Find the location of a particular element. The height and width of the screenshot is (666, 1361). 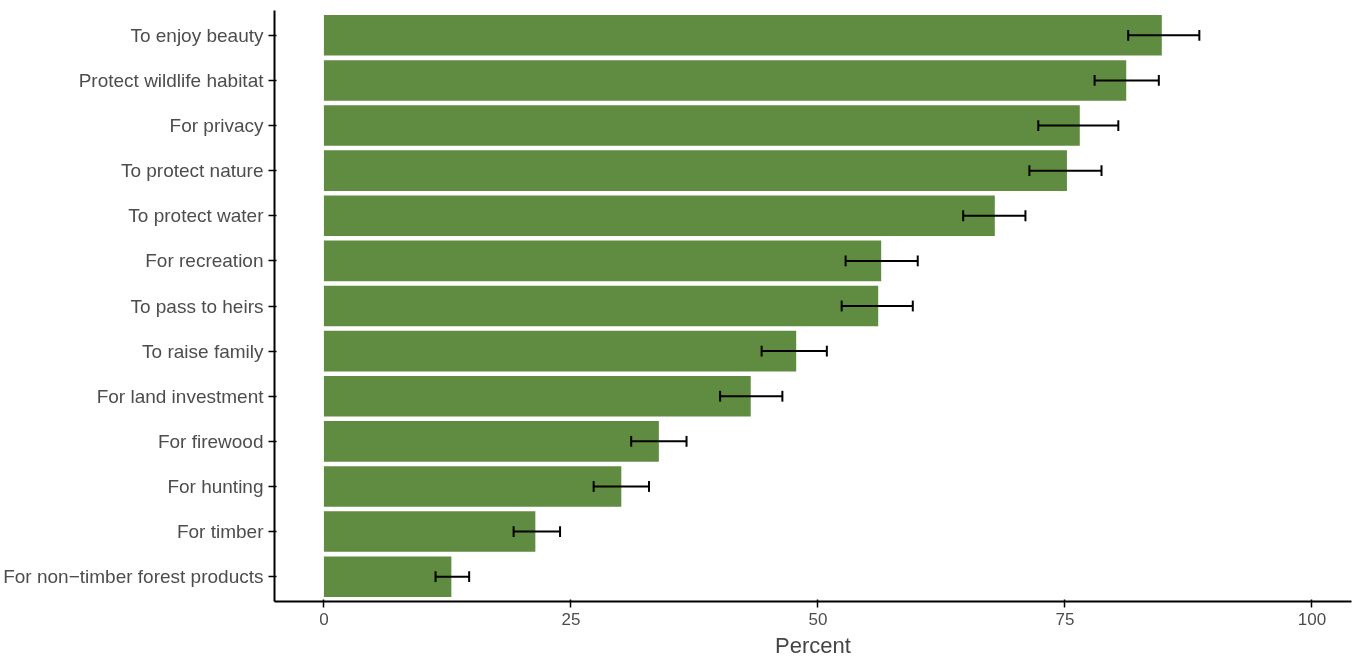

y-tick-label: For privacy is located at coordinates (216, 126).